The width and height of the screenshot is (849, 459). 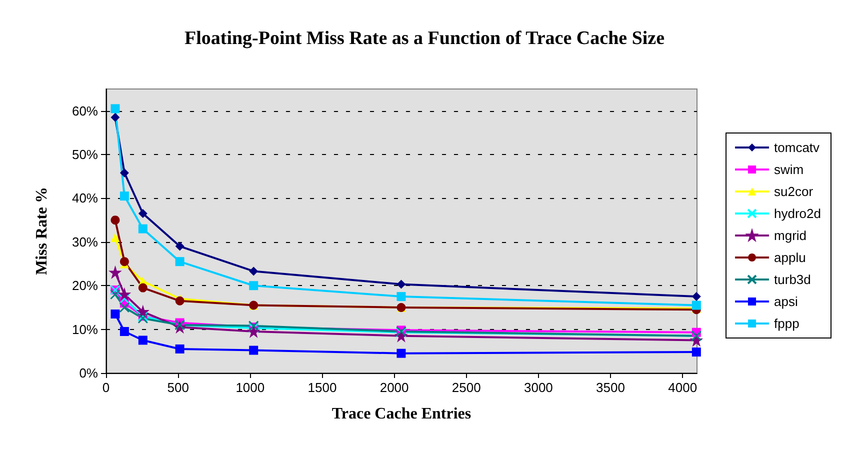 What do you see at coordinates (85, 154) in the screenshot?
I see `y-tick-label: 50%` at bounding box center [85, 154].